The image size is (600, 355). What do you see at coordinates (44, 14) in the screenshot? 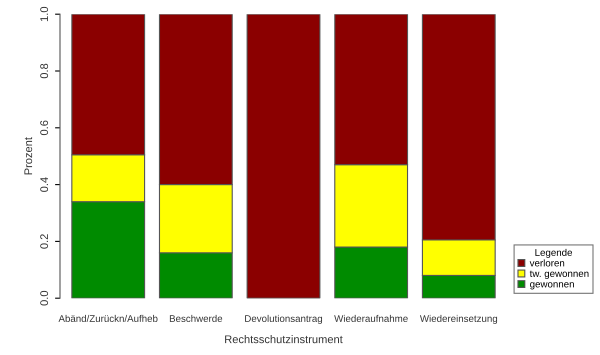
I see `y-tick-label: 1.0` at bounding box center [44, 14].